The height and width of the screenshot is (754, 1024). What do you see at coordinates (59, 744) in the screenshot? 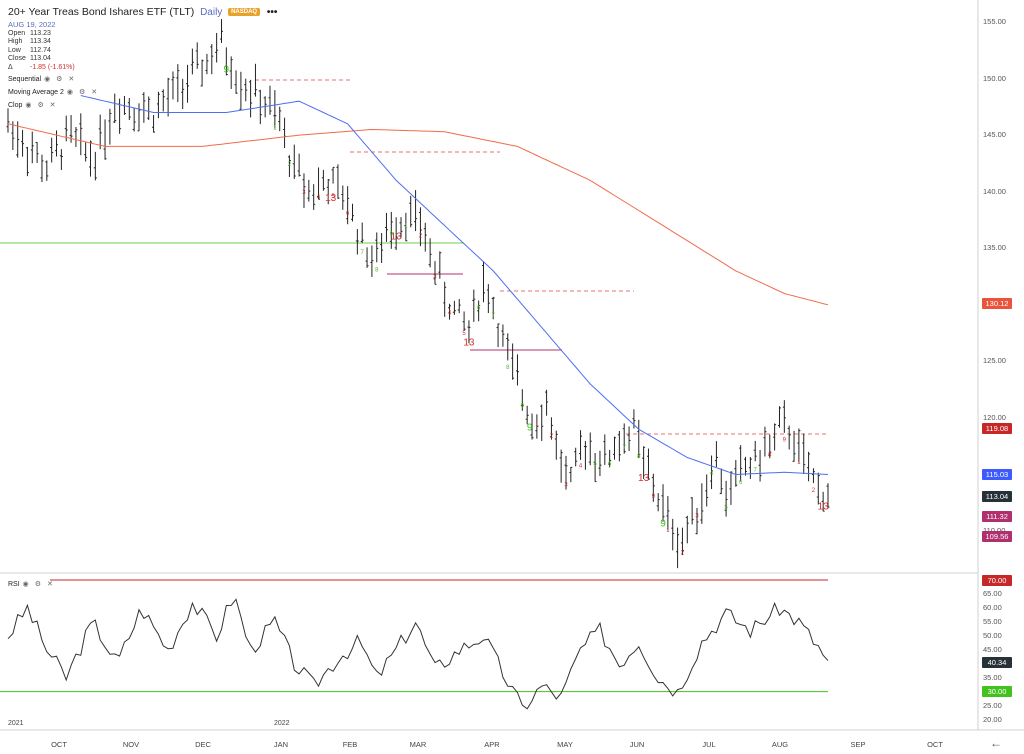
I see `month-label: OCT` at bounding box center [59, 744].